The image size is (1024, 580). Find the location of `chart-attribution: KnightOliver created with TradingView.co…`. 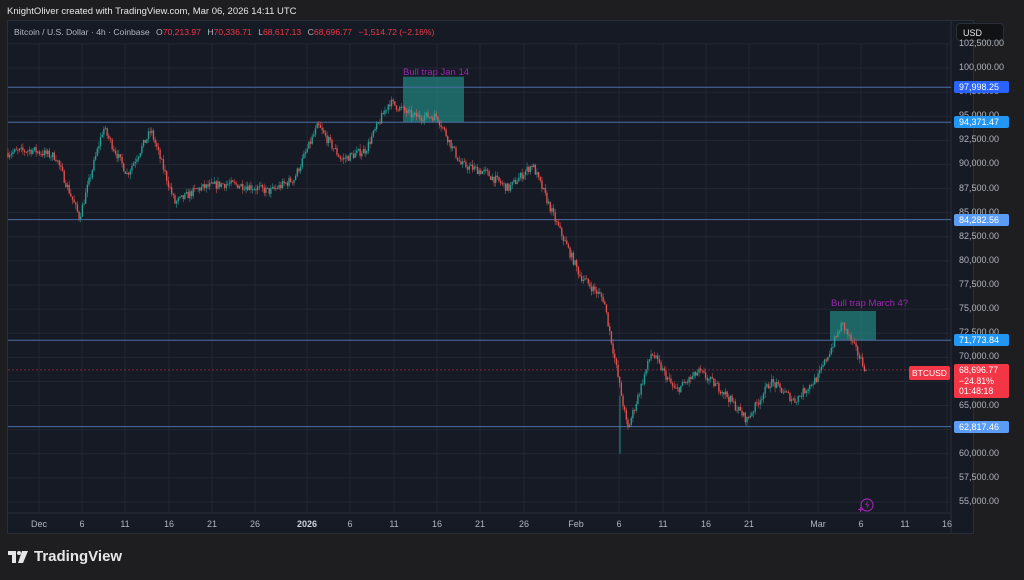

chart-attribution: KnightOliver created with TradingView.co… is located at coordinates (152, 11).